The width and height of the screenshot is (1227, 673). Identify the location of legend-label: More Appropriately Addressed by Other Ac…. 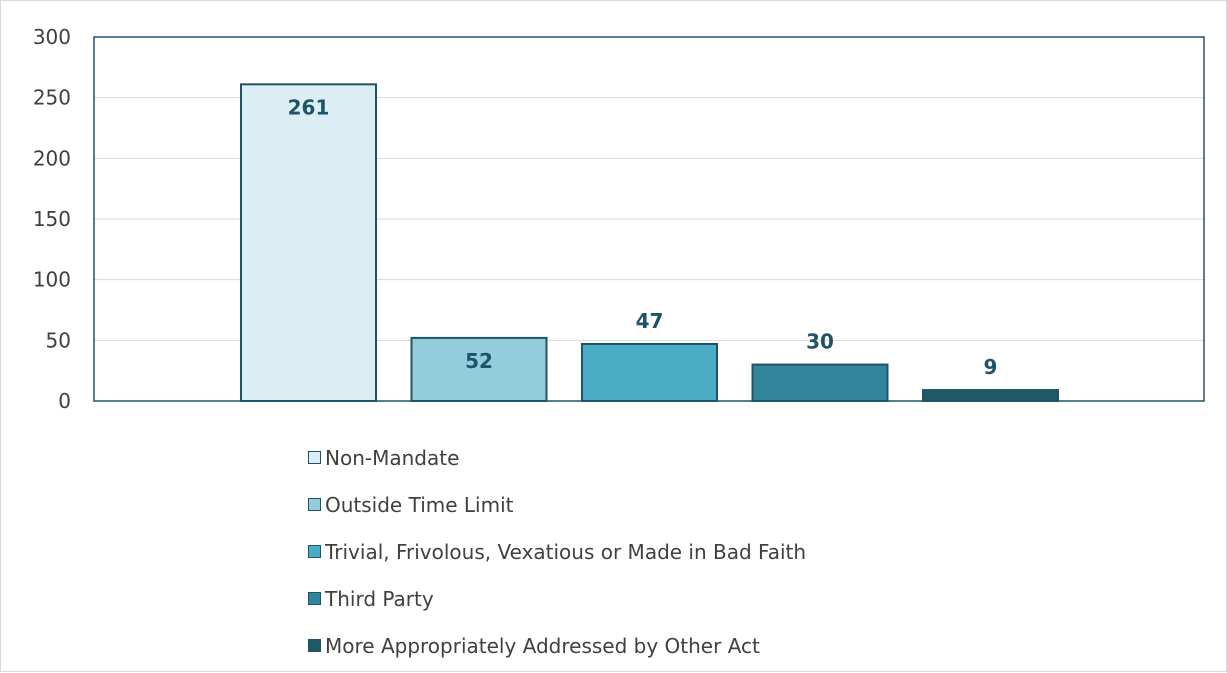
(542, 645).